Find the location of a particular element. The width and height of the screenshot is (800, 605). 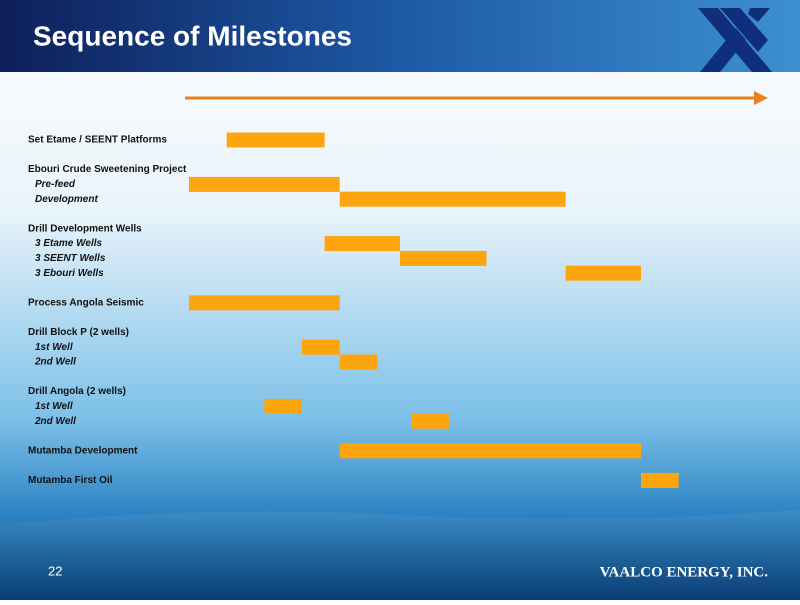

task-label: Mutamba Development is located at coordinates (83, 450).